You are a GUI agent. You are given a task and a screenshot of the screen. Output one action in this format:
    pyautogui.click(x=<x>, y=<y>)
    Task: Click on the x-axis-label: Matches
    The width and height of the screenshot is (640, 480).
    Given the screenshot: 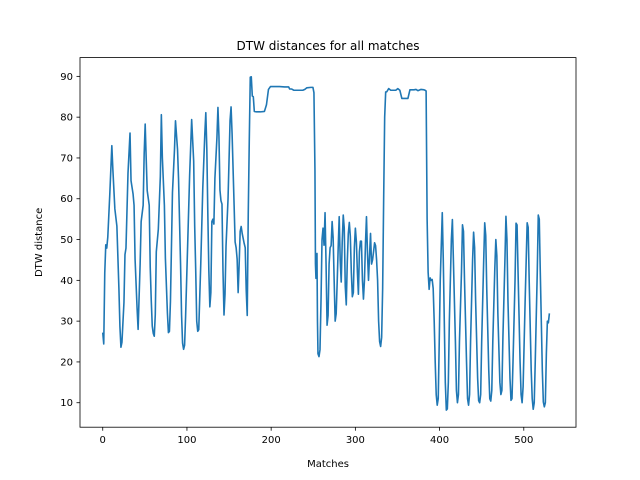 What is the action you would take?
    pyautogui.click(x=328, y=464)
    